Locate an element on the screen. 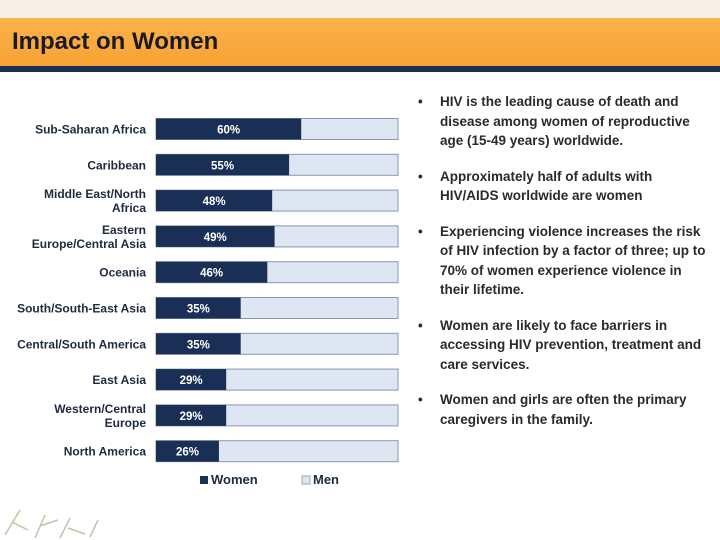 This screenshot has height=540, width=720. category-label-line: South/South-East Asia is located at coordinates (81, 309).